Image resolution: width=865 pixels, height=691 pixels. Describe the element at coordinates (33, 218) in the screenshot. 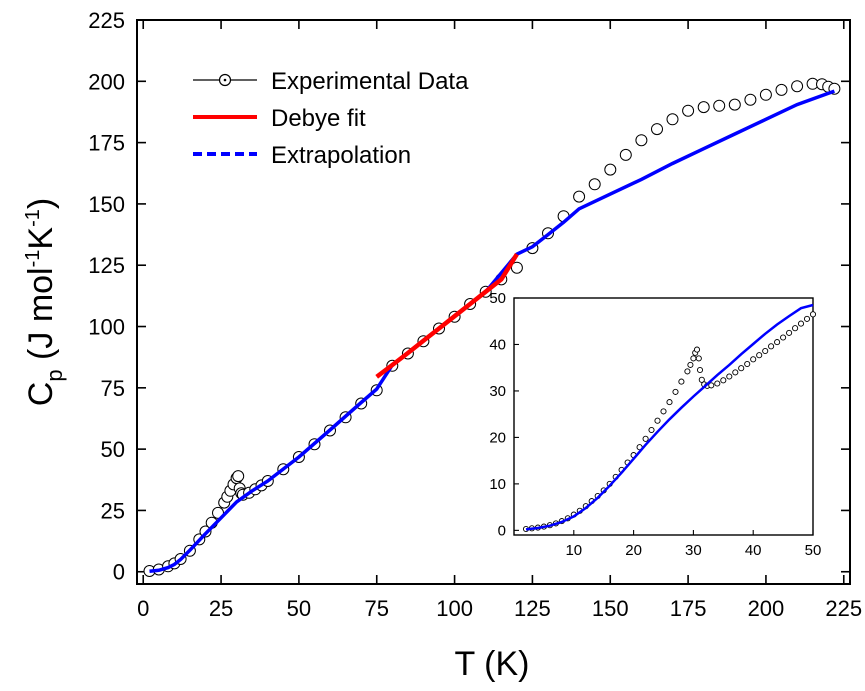

I see `y-axis-label-exp2: -1` at that location.